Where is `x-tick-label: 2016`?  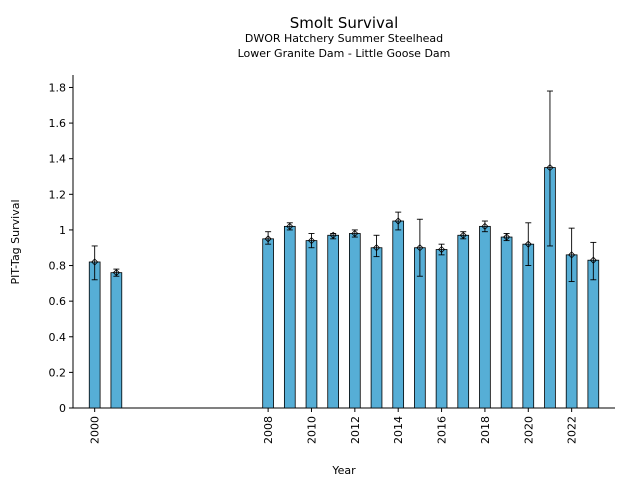 x-tick-label: 2016 is located at coordinates (442, 430).